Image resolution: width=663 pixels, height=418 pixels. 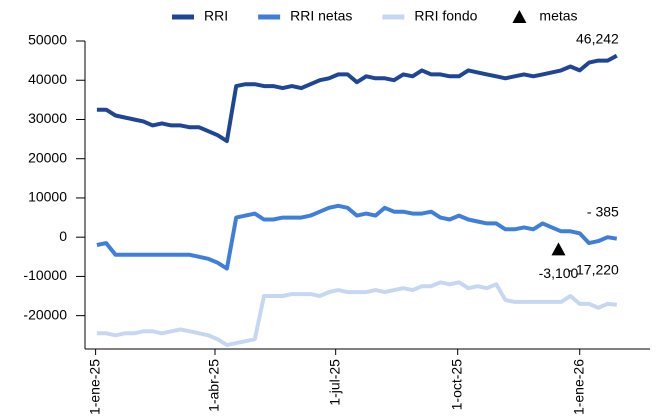 What do you see at coordinates (47, 40) in the screenshot?
I see `y-tick-label: 50000` at bounding box center [47, 40].